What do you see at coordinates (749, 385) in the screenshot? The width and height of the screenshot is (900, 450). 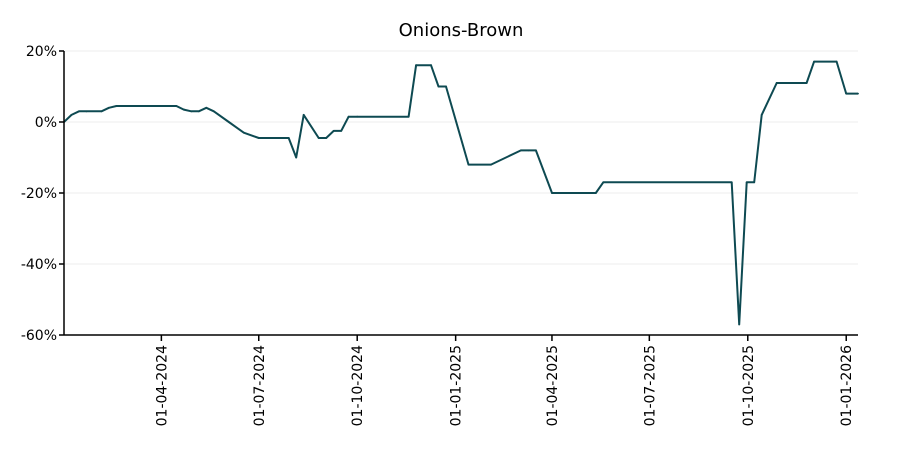 I see `x-tick-label: 01-10-2025` at bounding box center [749, 385].